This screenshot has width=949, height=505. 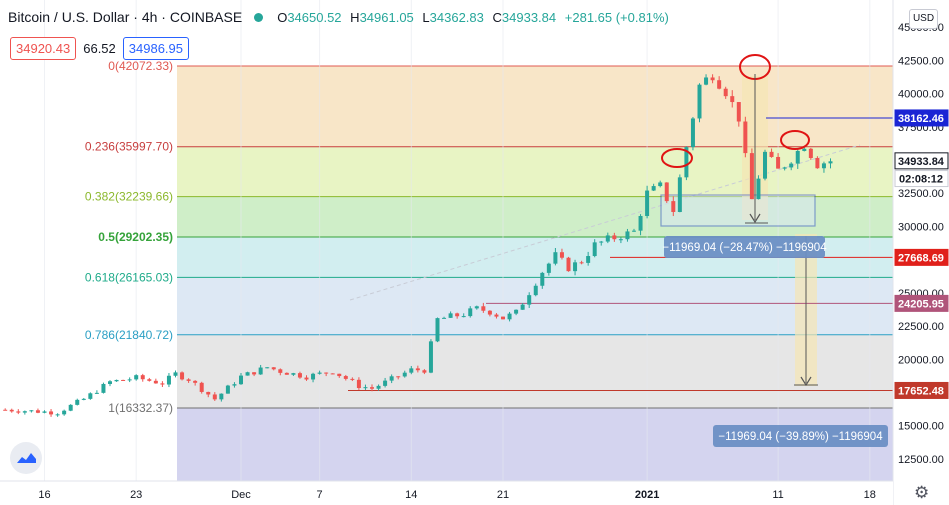 What do you see at coordinates (314, 17) in the screenshot?
I see `open-value: 34650.52` at bounding box center [314, 17].